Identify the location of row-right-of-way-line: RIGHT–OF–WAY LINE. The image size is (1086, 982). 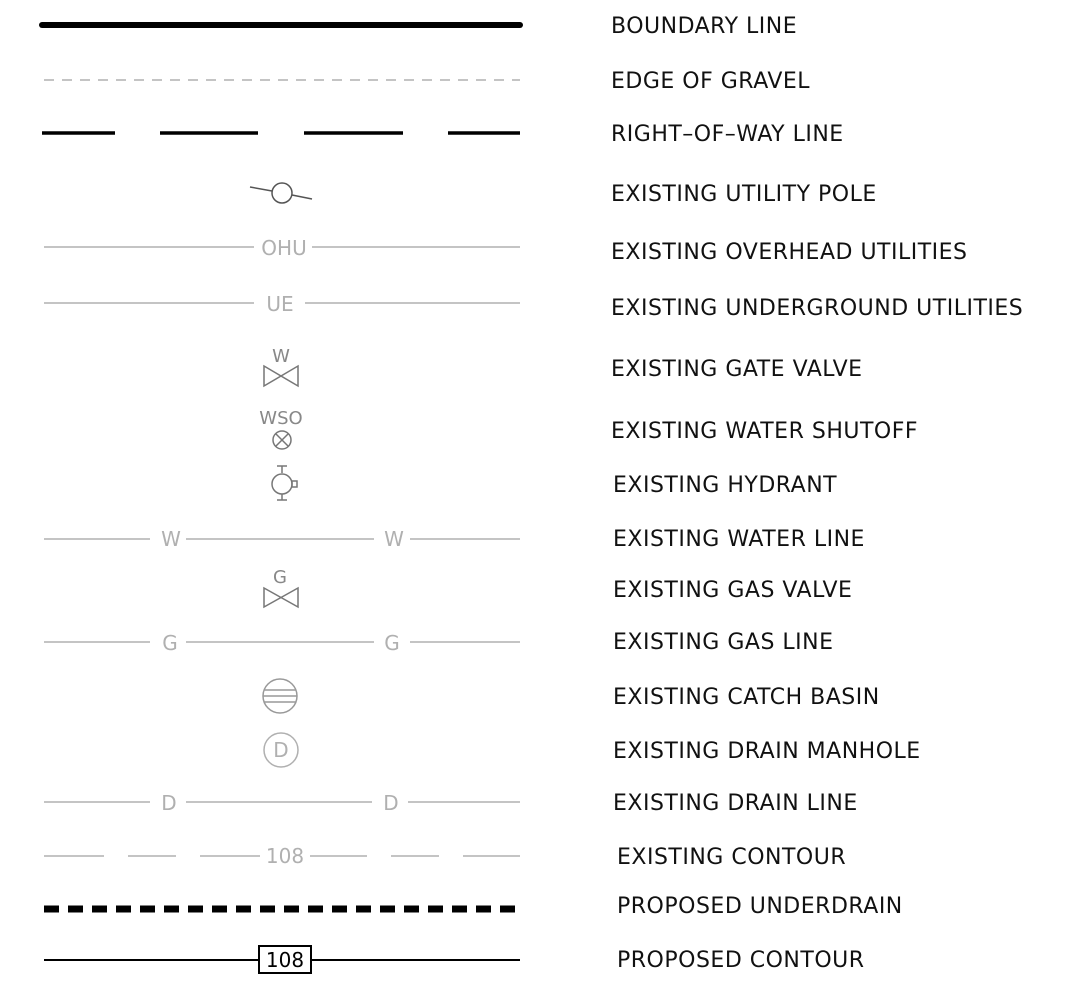
(443, 134).